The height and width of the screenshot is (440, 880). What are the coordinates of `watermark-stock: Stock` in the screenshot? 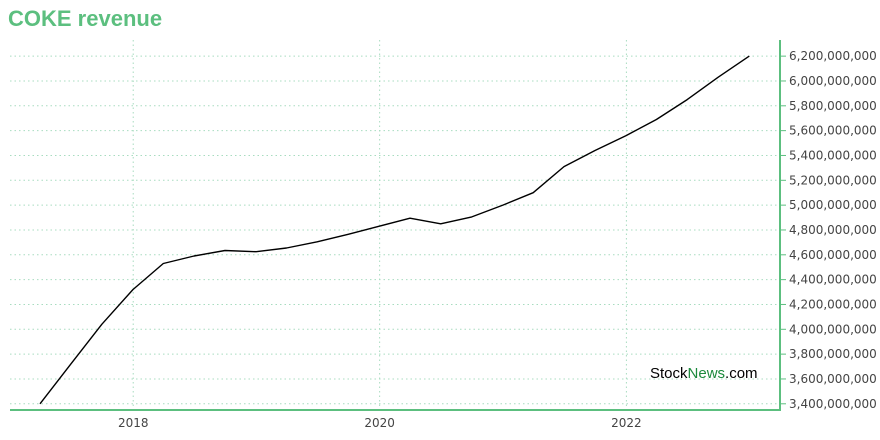 It's located at (669, 373).